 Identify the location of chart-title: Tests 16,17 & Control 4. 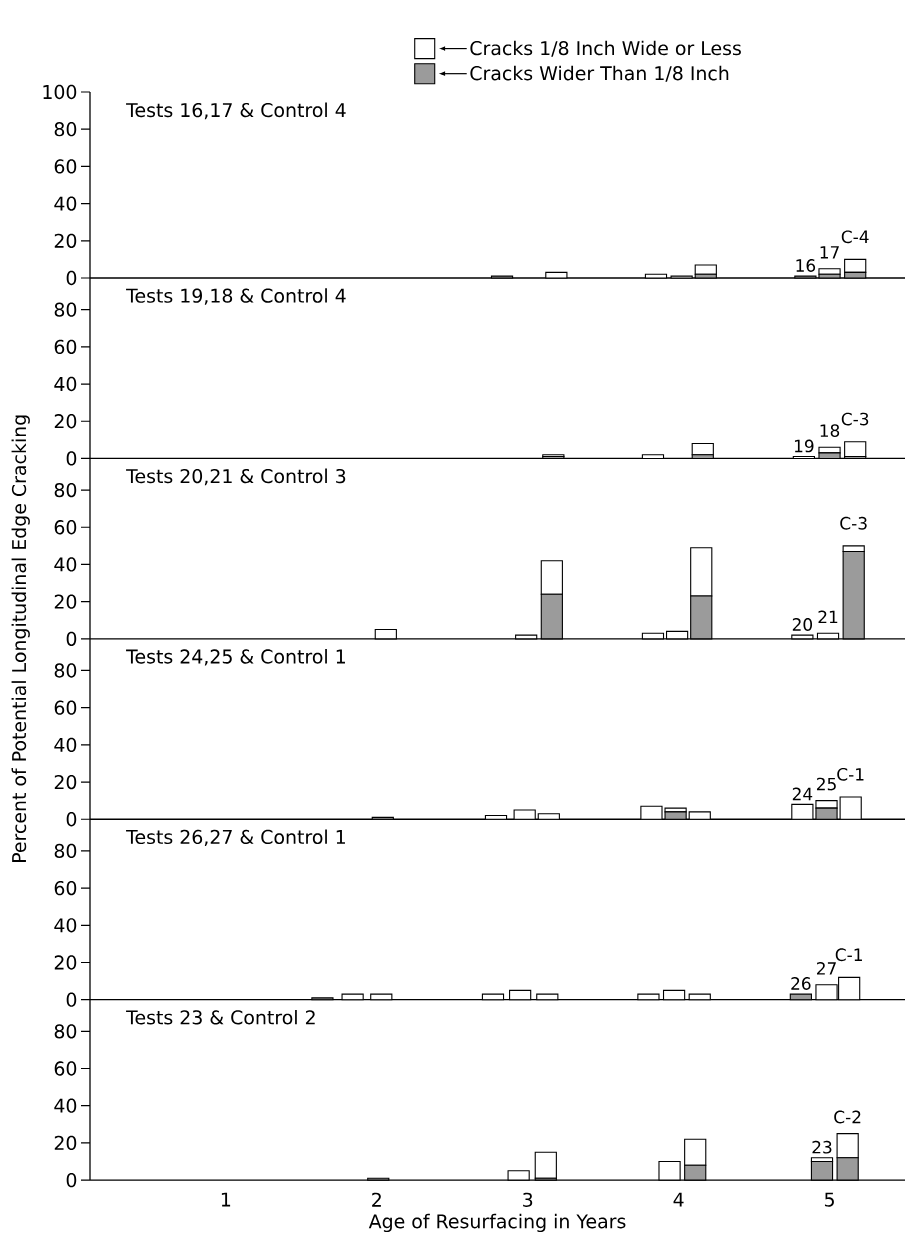
(236, 111).